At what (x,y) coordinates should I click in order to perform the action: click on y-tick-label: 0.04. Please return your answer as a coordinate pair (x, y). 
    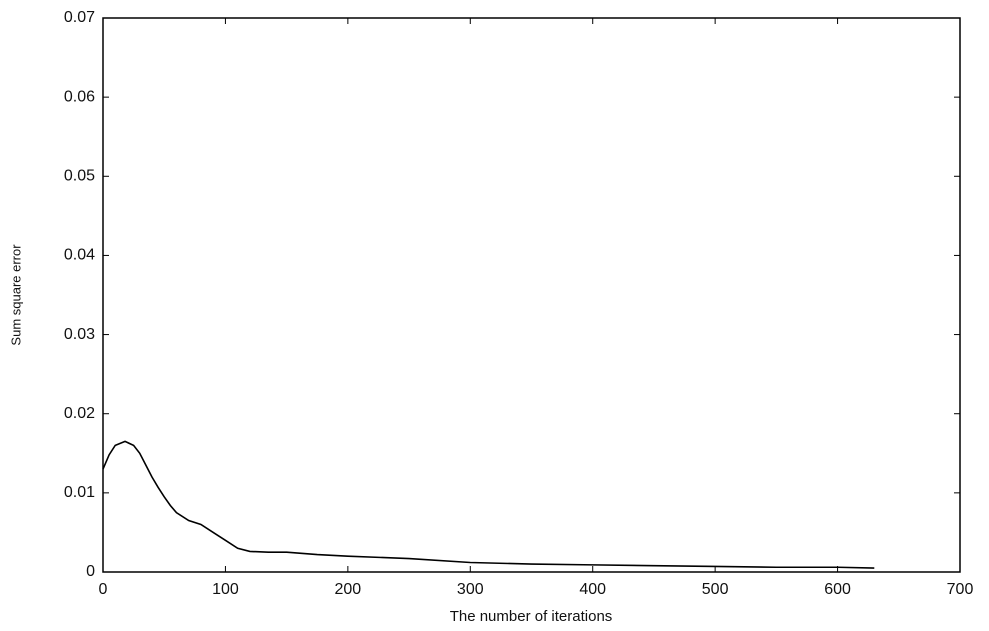
    Looking at the image, I should click on (79, 255).